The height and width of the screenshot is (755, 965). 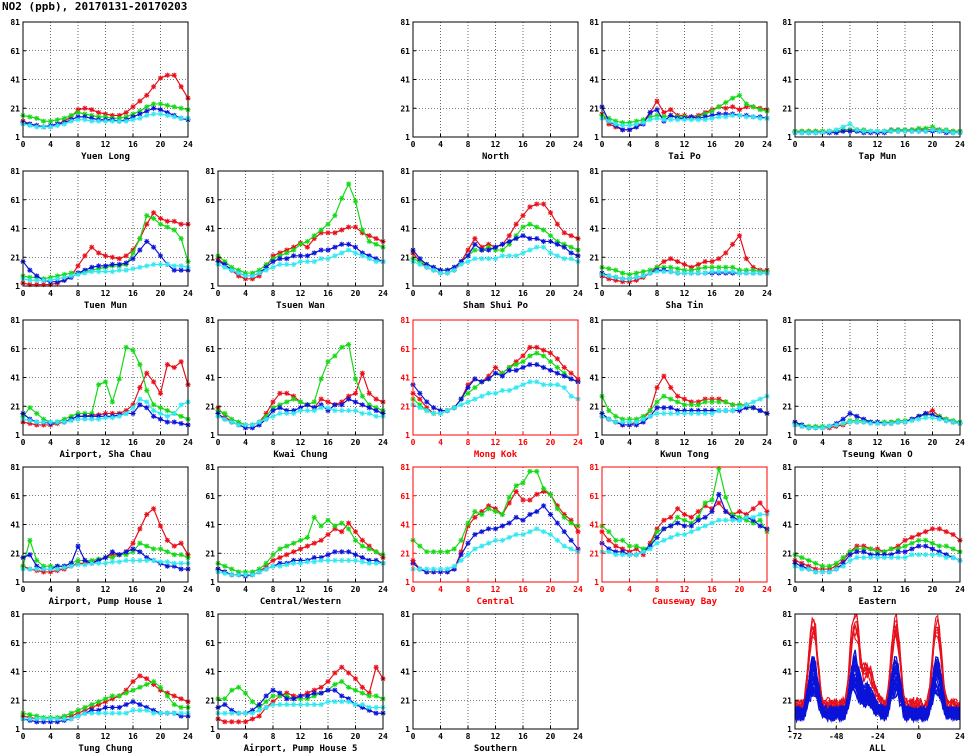 I want to click on x-tick-label: 0, so click(x=23, y=293).